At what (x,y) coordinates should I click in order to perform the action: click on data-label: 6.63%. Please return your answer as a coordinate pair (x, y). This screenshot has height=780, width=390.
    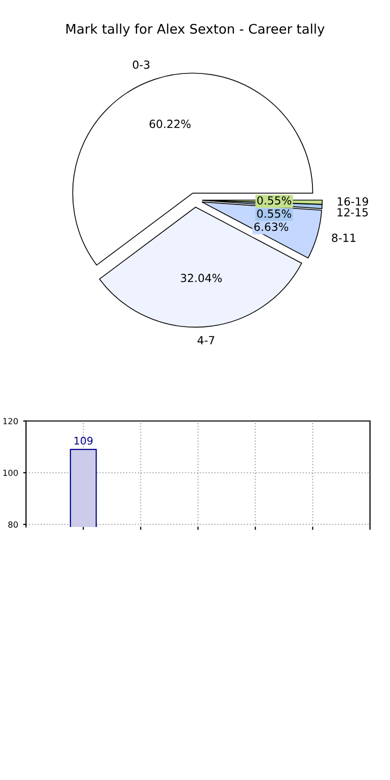
    Looking at the image, I should click on (271, 226).